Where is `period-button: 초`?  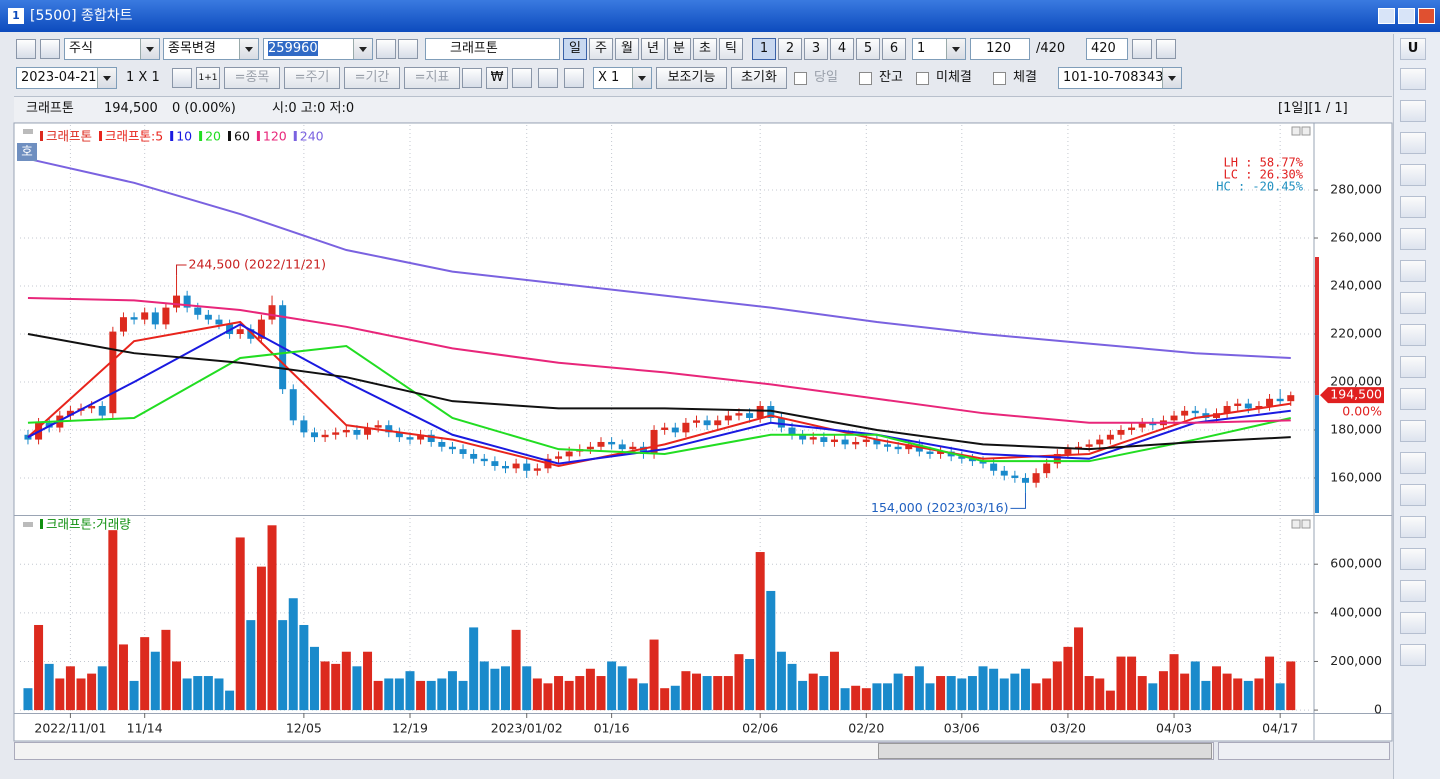
period-button: 초 is located at coordinates (705, 49).